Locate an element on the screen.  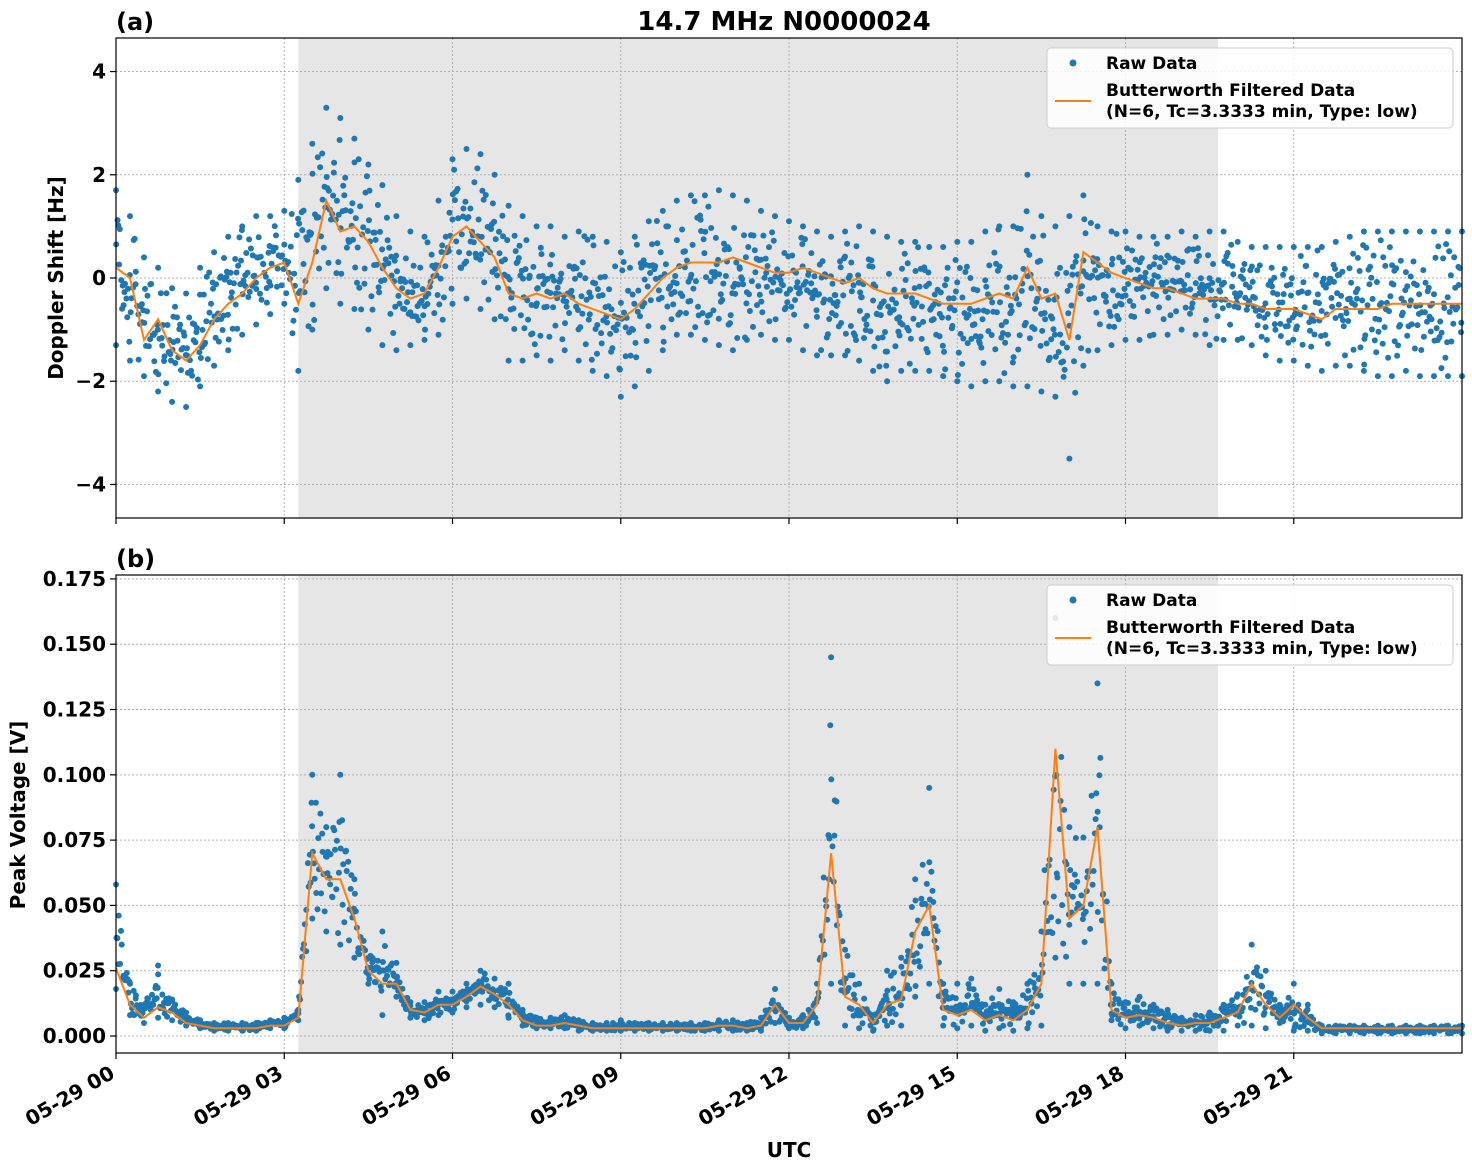
y-tick-label: 0.000 is located at coordinates (74, 1036).